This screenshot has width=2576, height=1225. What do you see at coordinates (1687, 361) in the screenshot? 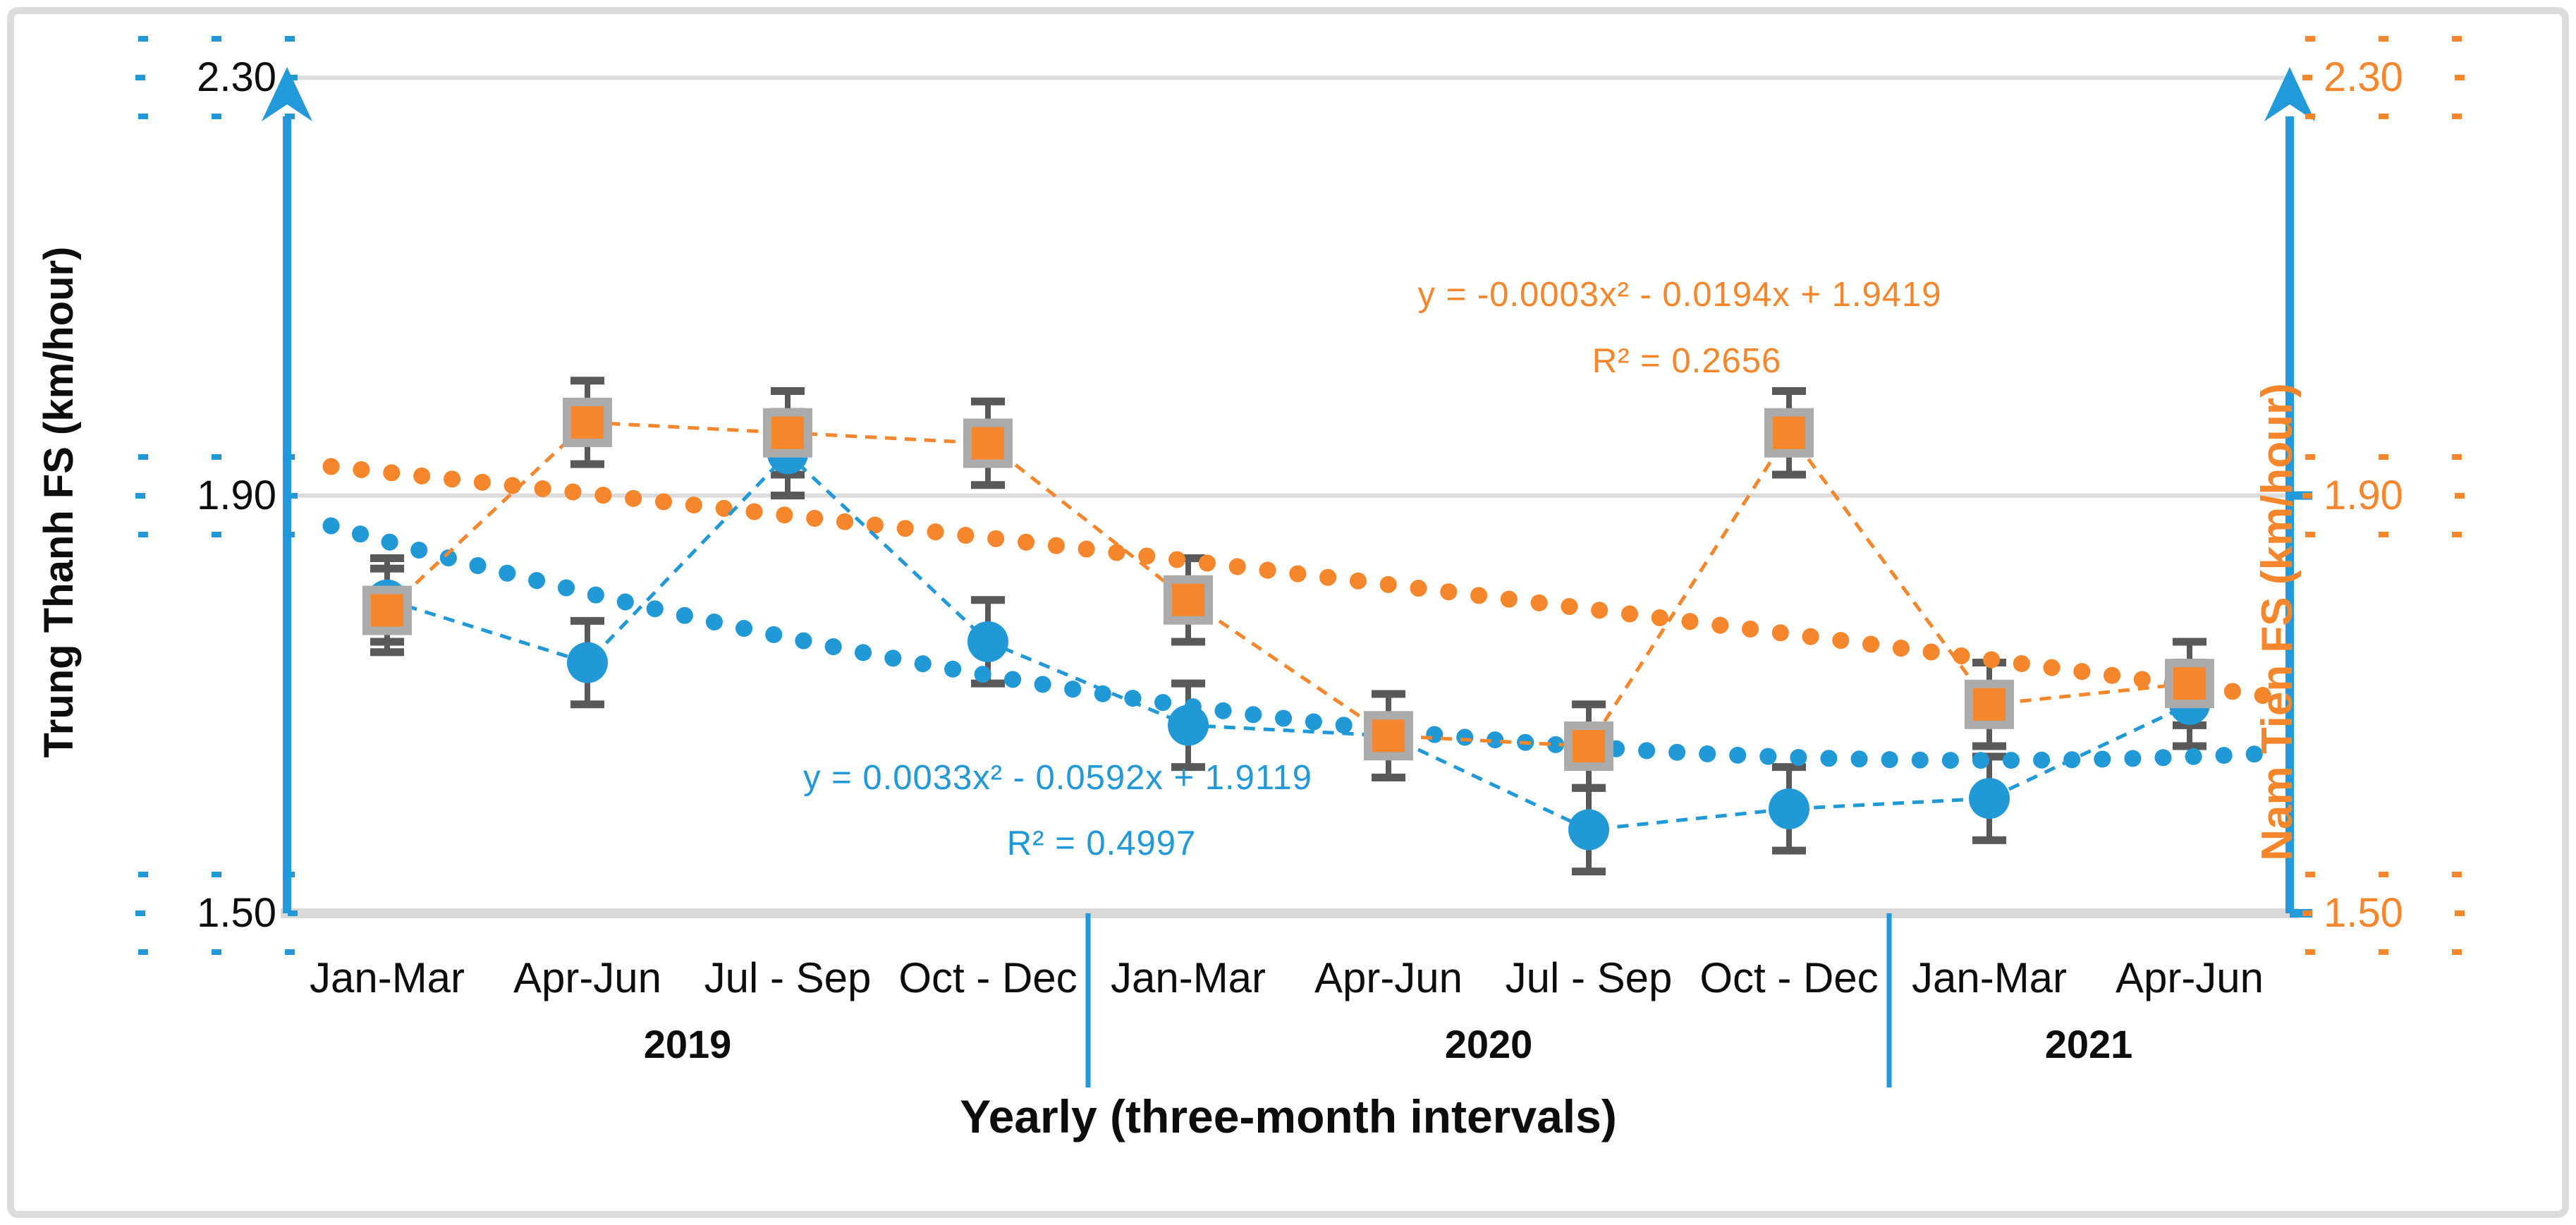
I see `orange-trendline-r2: R² = 0.2656` at bounding box center [1687, 361].